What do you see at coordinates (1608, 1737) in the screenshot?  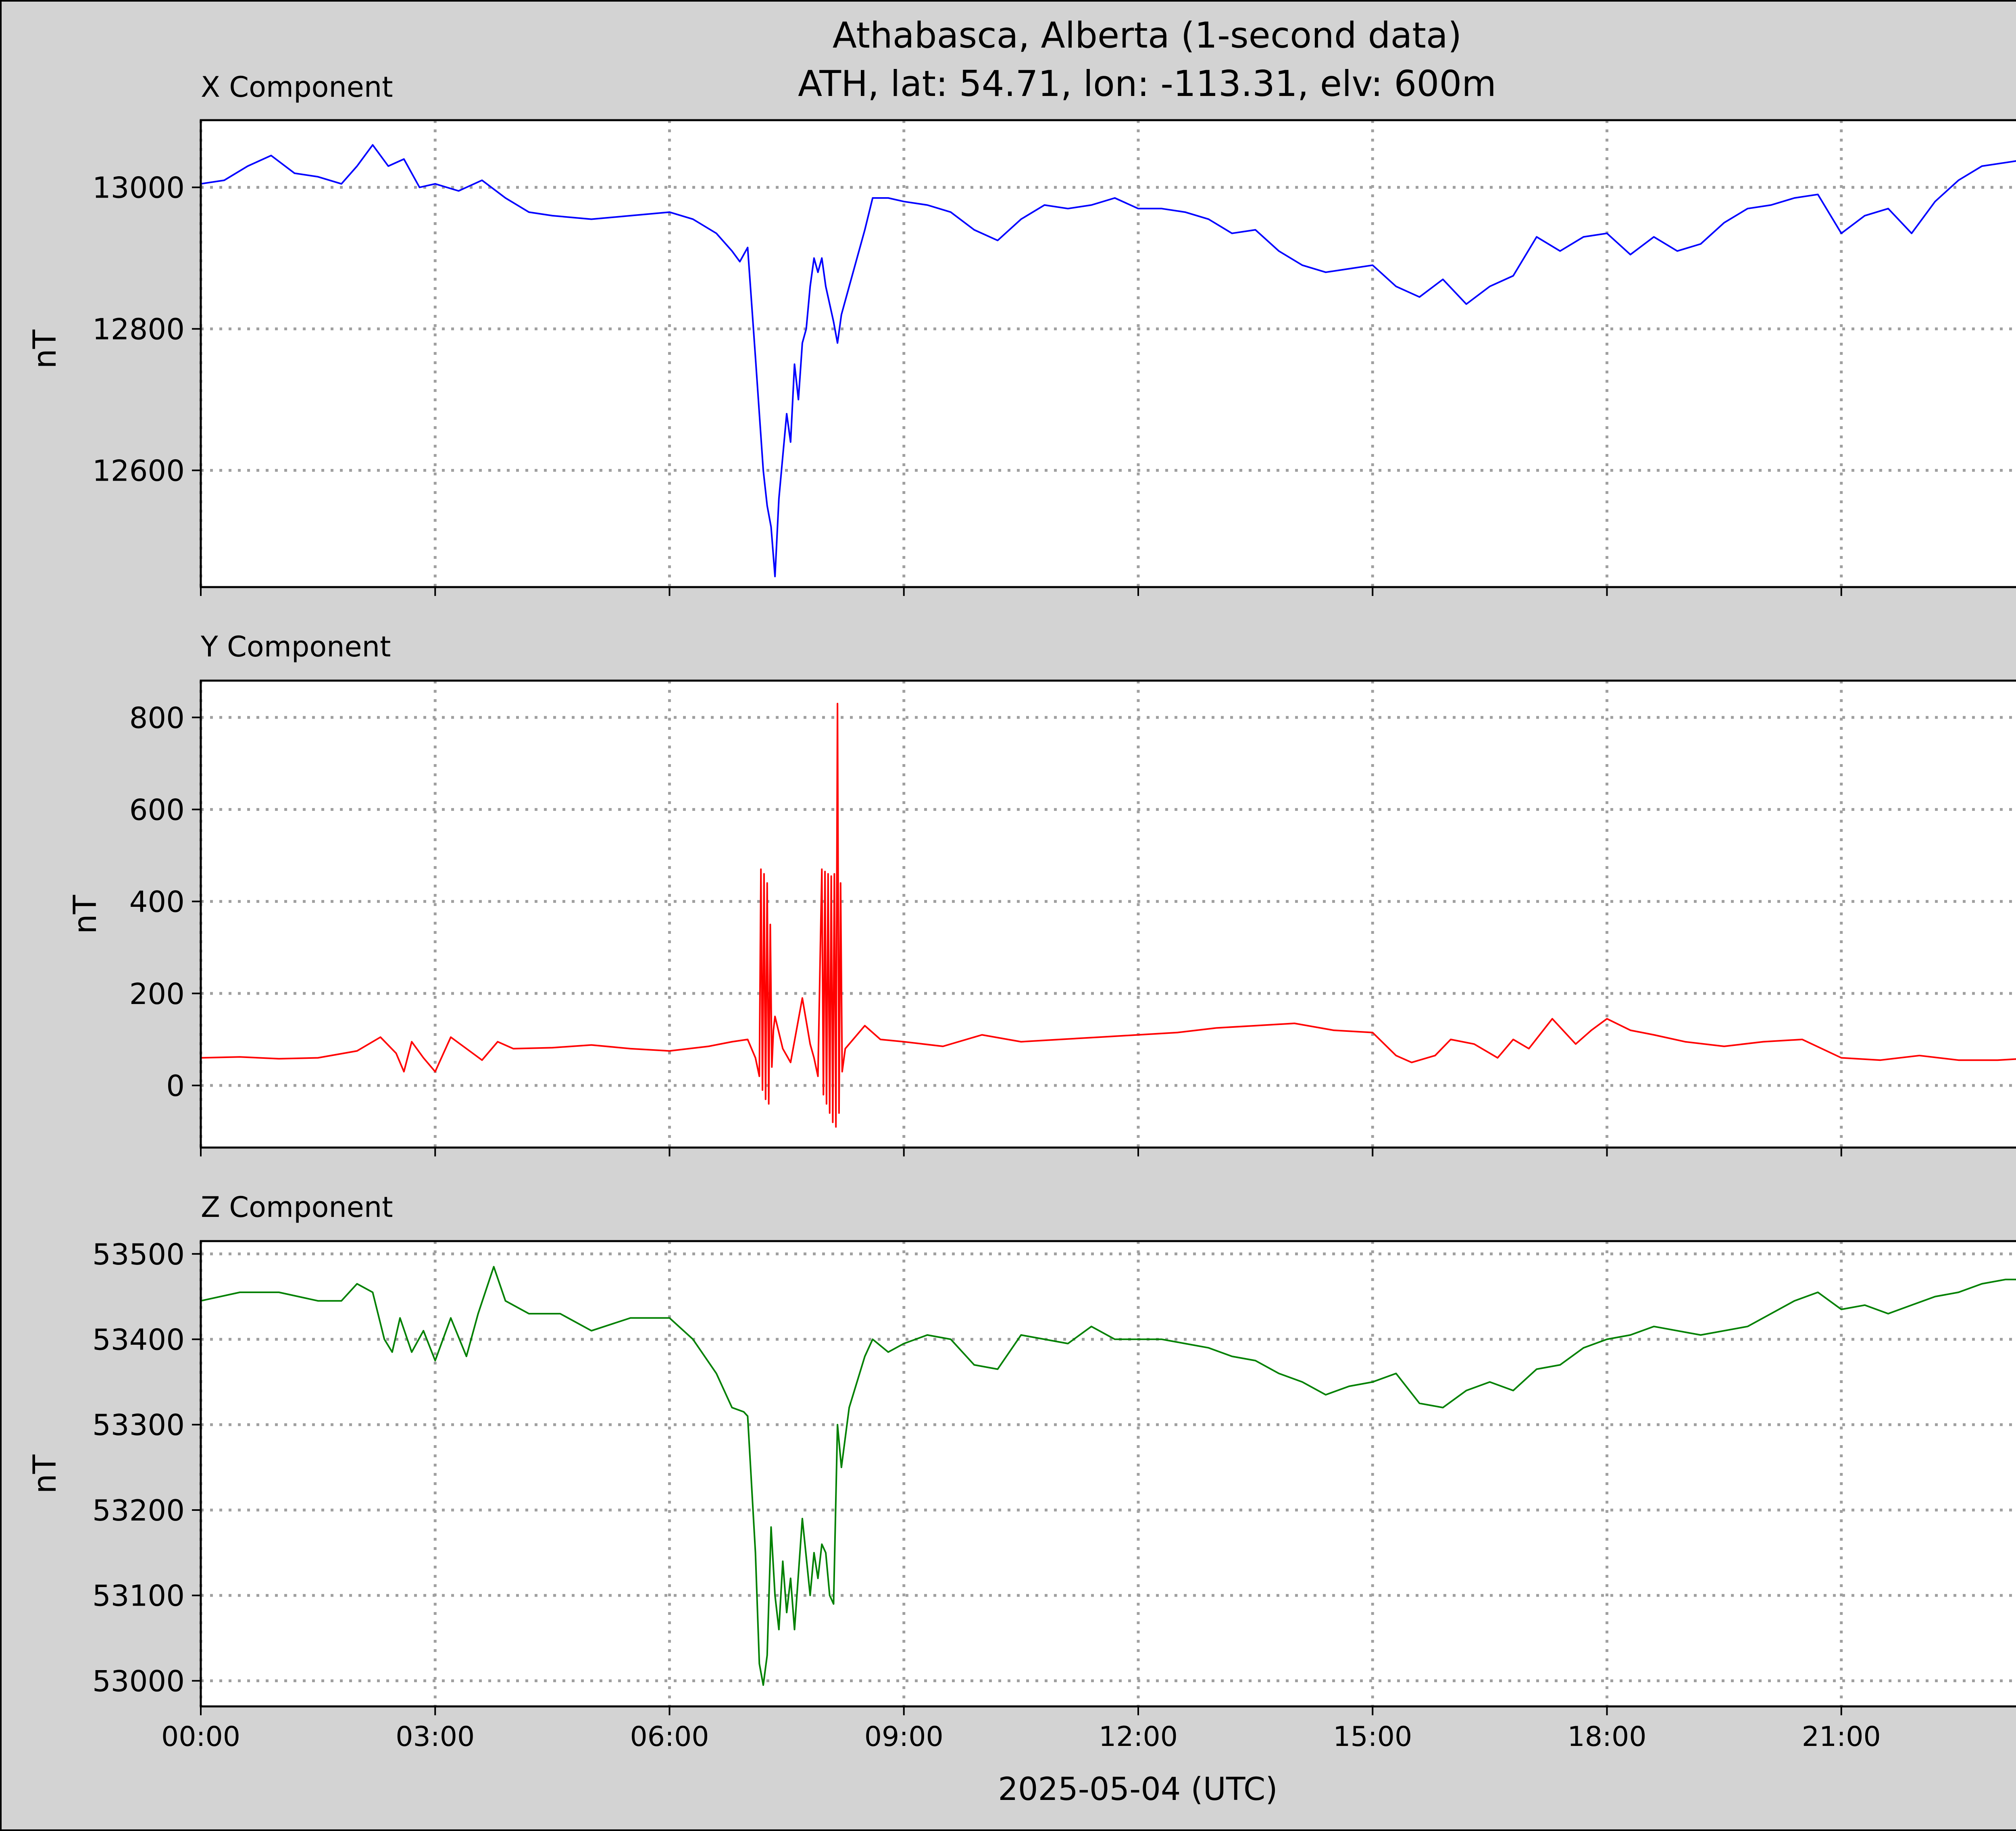 I see `x-tick-label-6: 18:00` at bounding box center [1608, 1737].